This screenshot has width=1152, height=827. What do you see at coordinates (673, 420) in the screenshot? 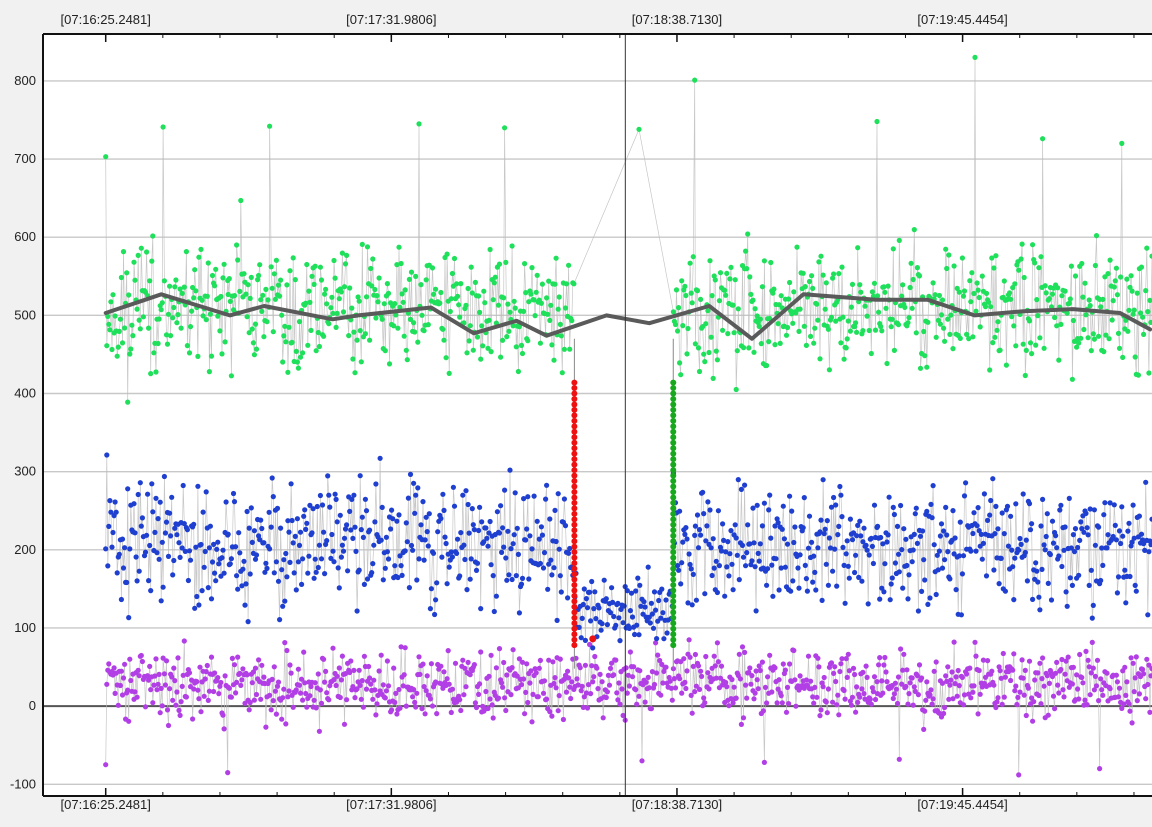
I see `green-marker-point` at bounding box center [673, 420].